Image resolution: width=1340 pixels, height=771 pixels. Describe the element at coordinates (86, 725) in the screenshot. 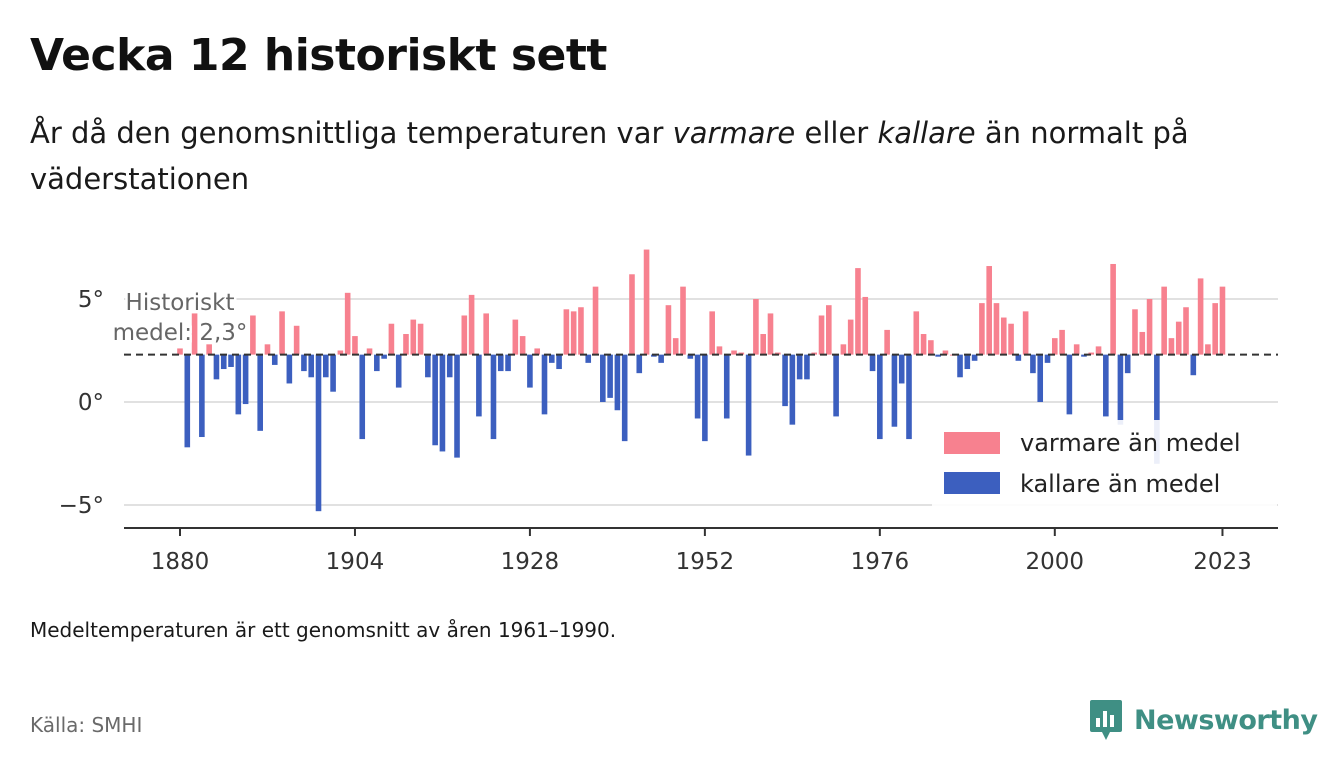

I see `source-label: Källa: SMHI` at that location.